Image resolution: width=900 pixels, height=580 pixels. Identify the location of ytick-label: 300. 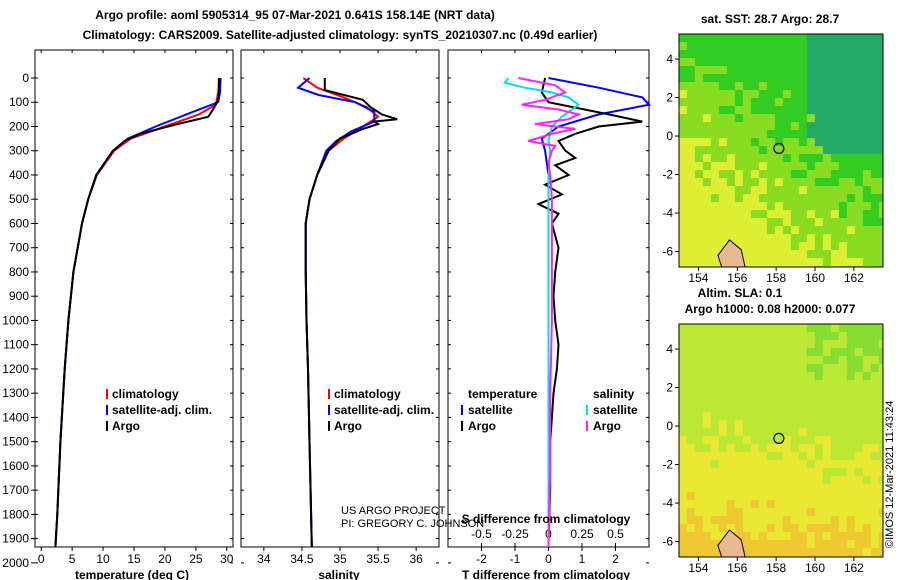
(19, 151).